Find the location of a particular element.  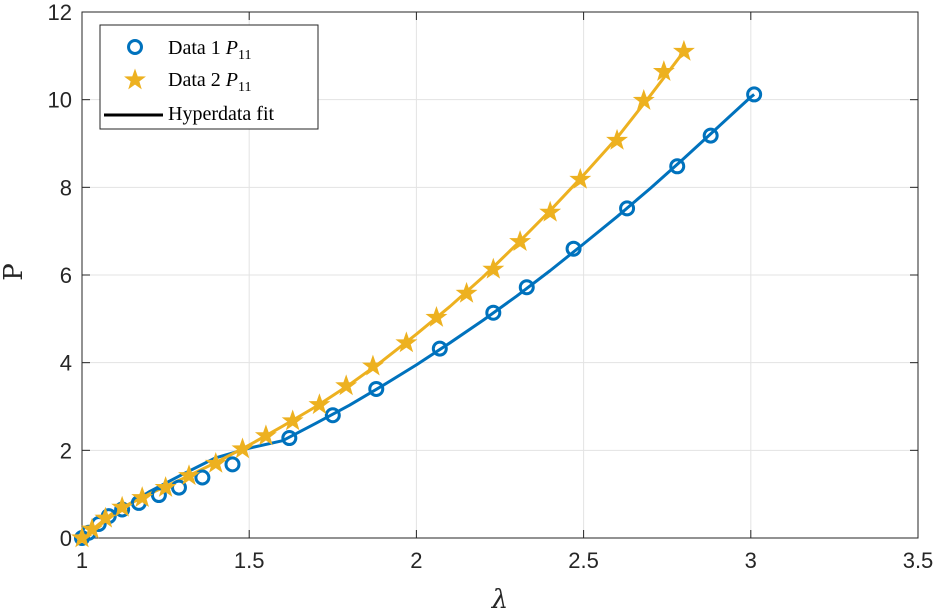

legend-item-data1: Data 1 P11 is located at coordinates (189, 50).